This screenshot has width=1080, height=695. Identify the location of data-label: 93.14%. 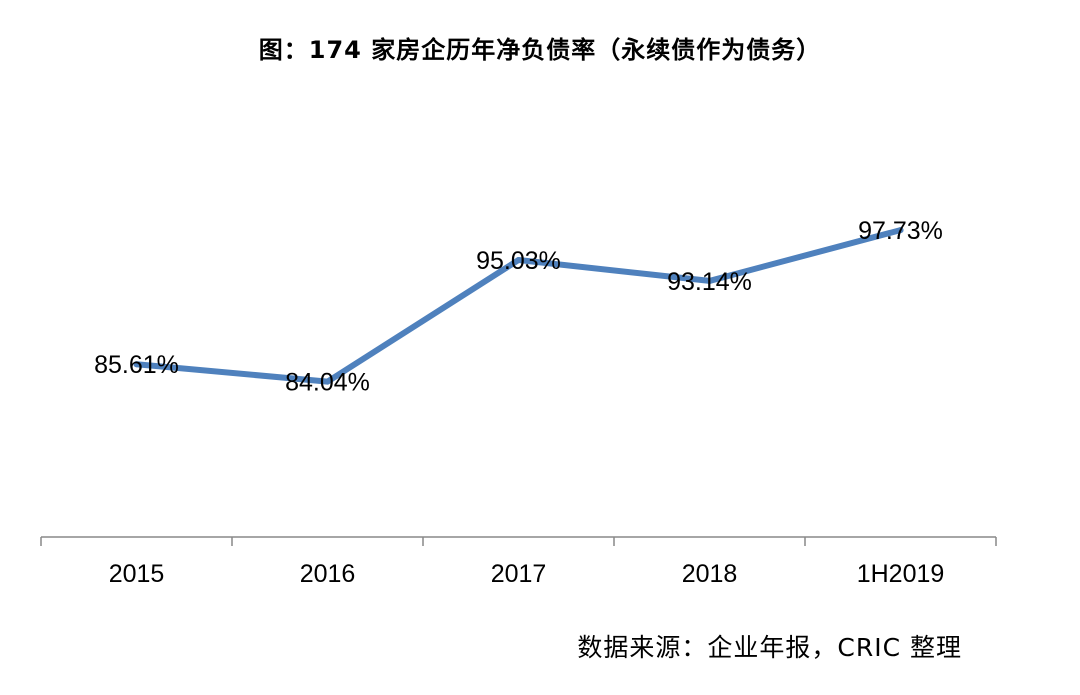
(709, 282).